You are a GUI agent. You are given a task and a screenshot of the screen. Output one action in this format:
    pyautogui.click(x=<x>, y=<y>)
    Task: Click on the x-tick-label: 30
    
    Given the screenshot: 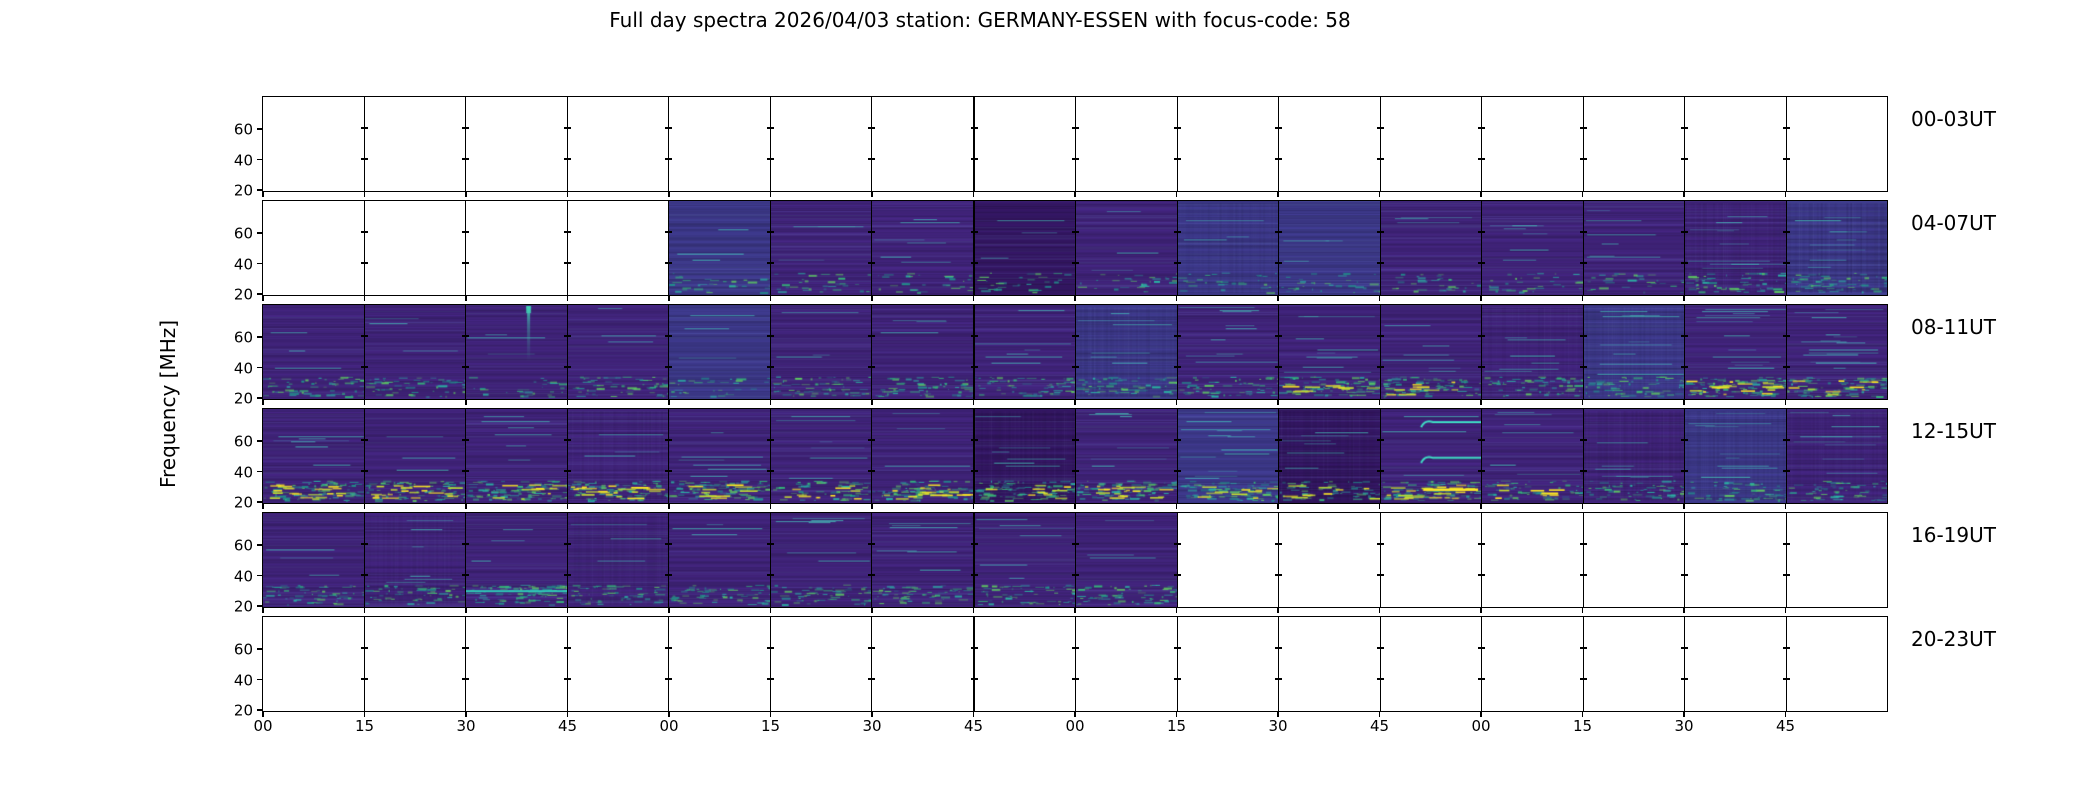 What is the action you would take?
    pyautogui.click(x=872, y=726)
    